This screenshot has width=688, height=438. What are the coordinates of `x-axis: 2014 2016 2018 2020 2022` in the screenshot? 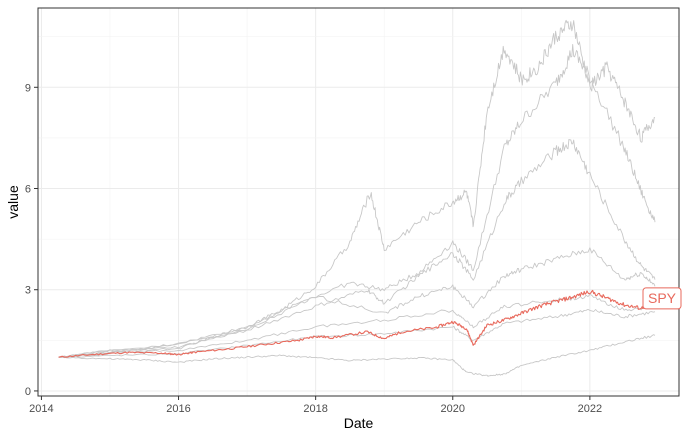 It's located at (315, 405).